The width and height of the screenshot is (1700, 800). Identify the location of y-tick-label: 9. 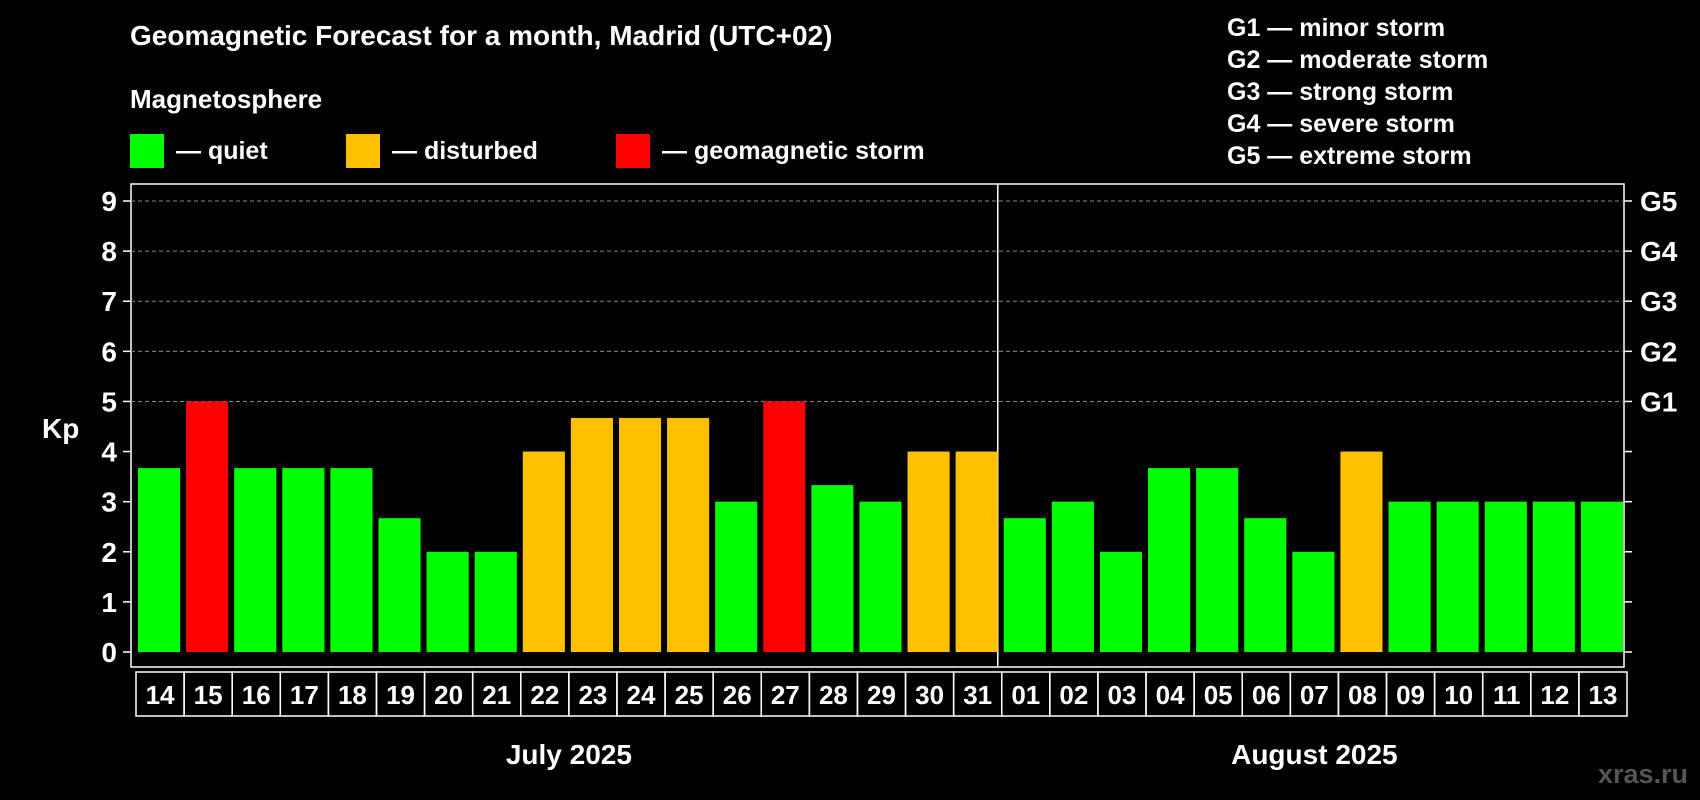
(109, 201).